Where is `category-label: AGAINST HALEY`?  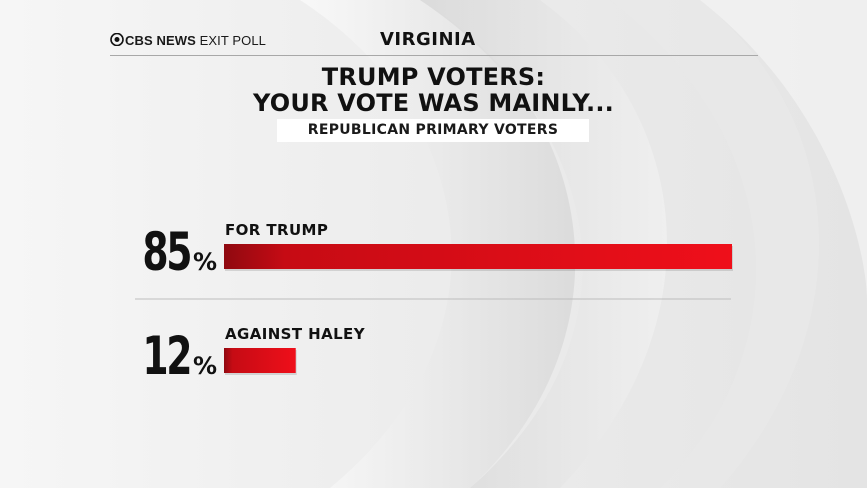
category-label: AGAINST HALEY is located at coordinates (295, 334).